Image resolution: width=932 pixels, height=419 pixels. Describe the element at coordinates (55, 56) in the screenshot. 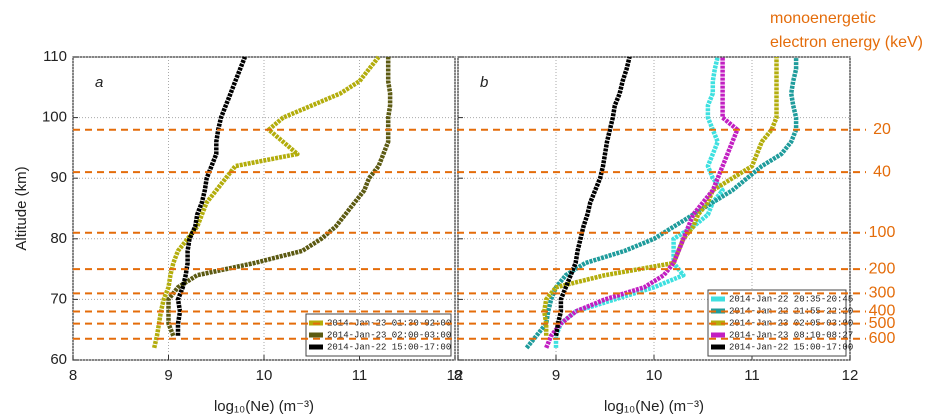

I see `y-tick-label: 110` at that location.